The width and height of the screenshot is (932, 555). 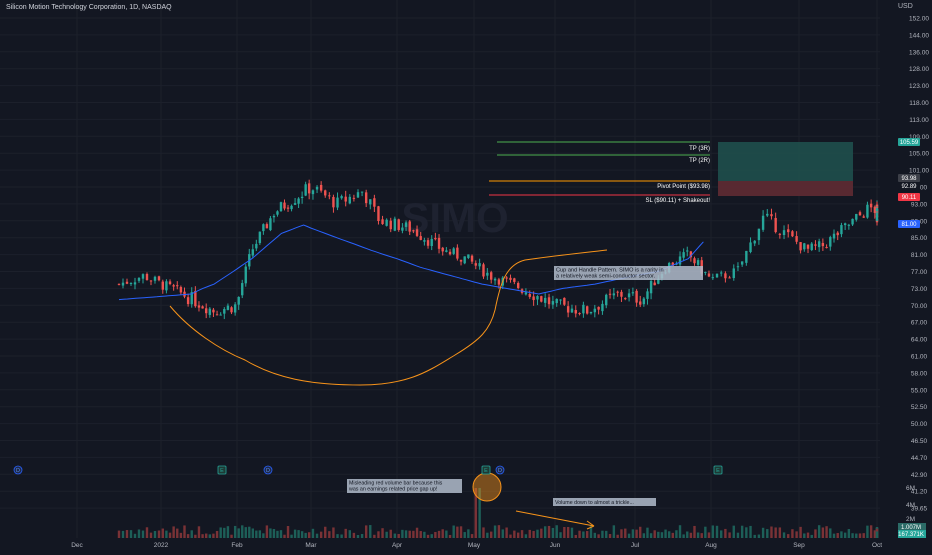 I want to click on volume-note-box, so click(x=604, y=502).